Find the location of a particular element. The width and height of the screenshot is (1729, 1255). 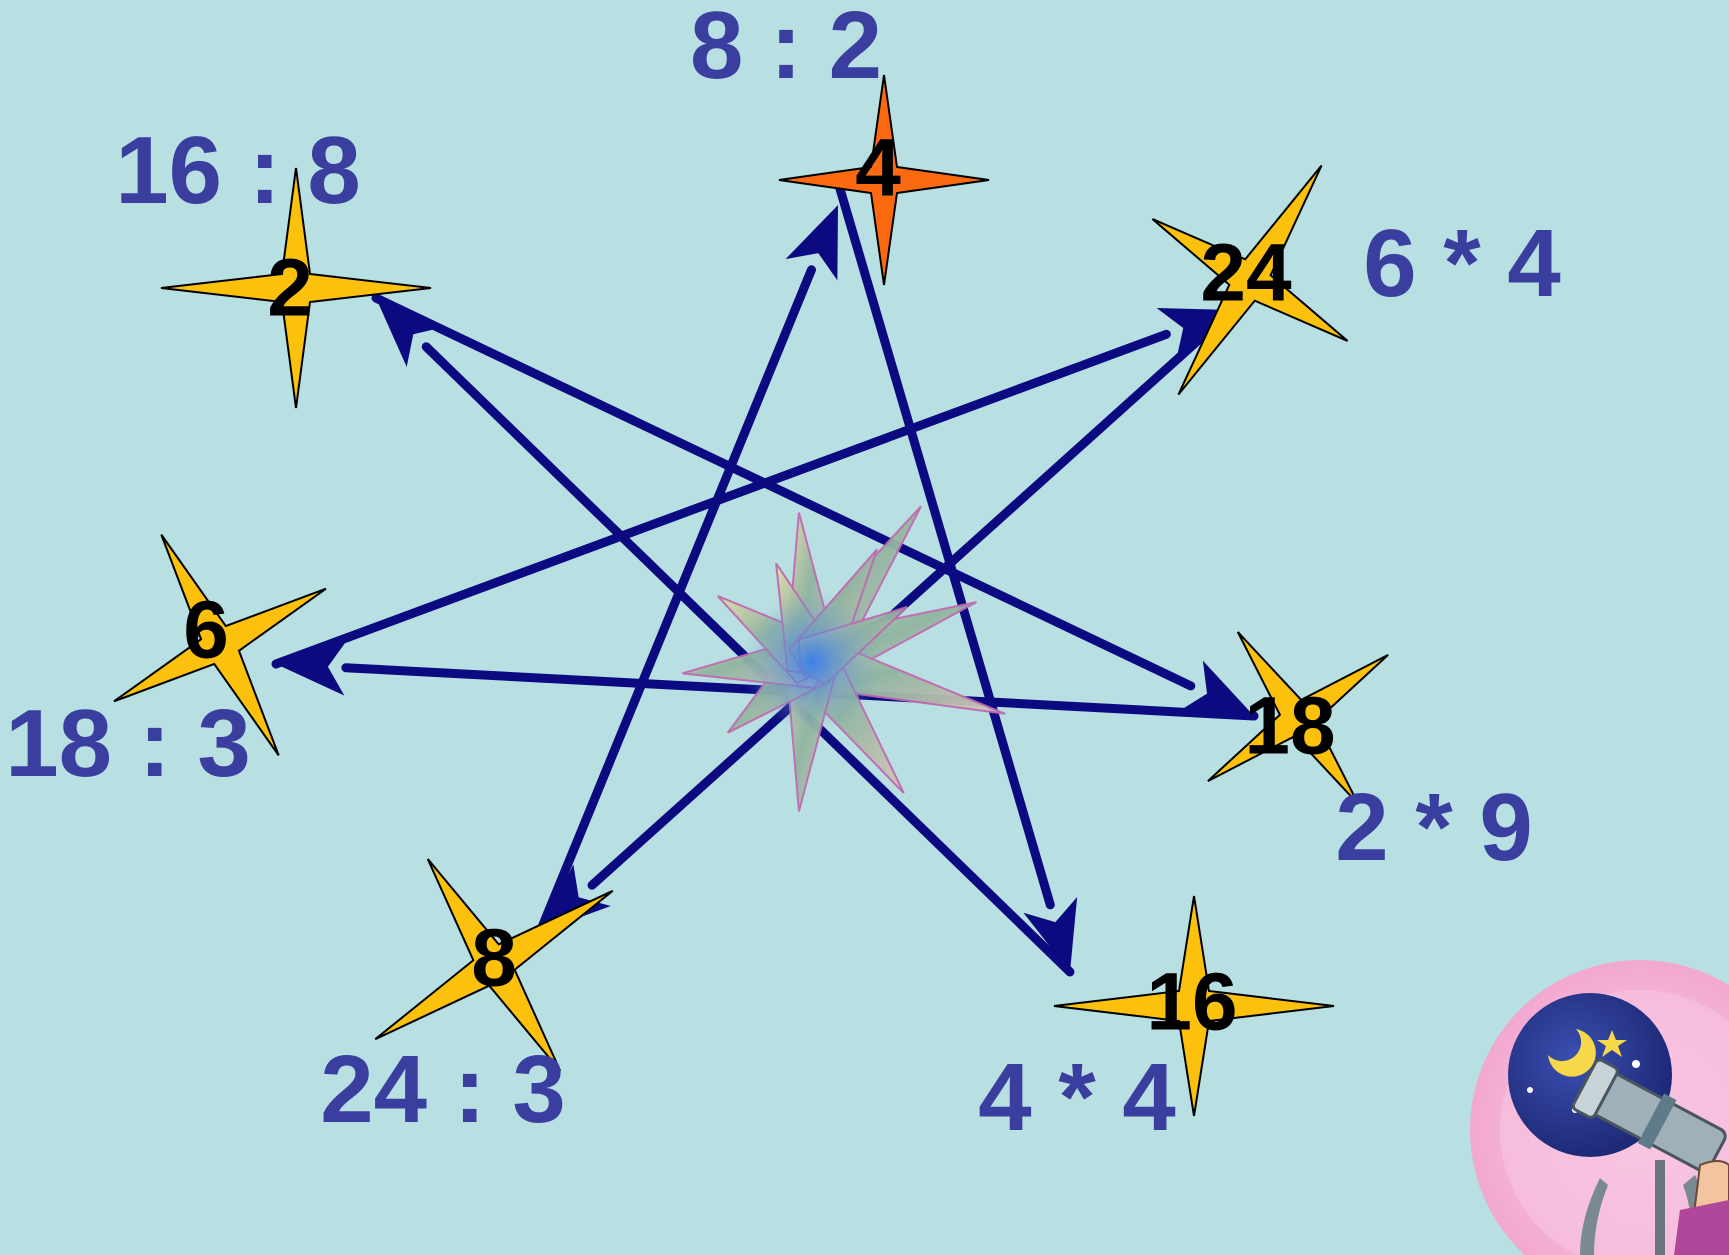

star-6-expression: 18 : 3 is located at coordinates (127, 743).